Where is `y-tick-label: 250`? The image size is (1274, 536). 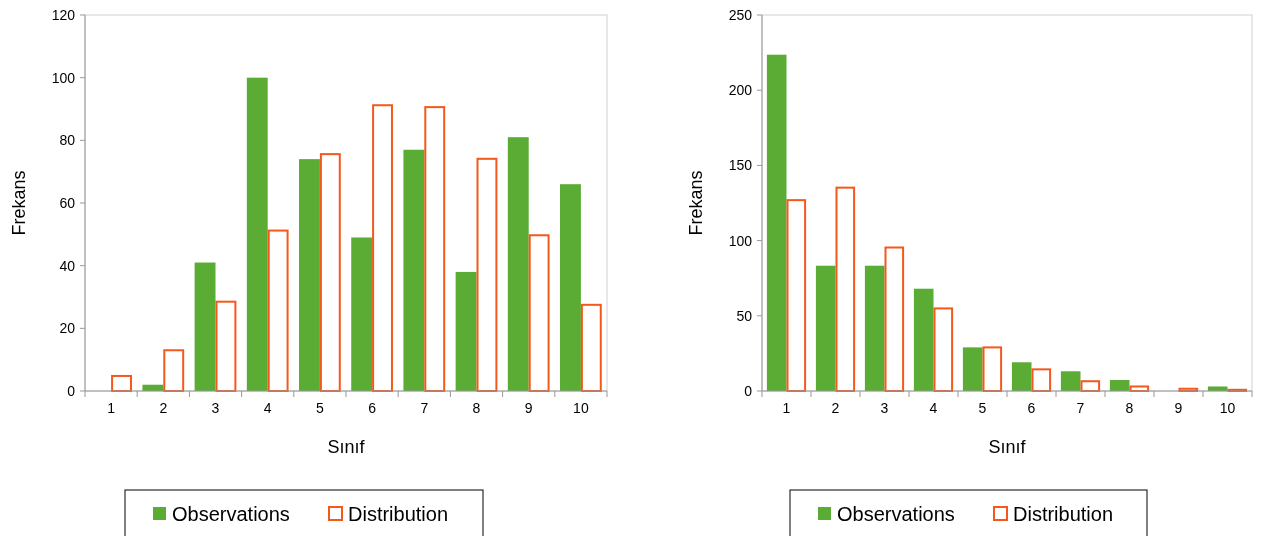 y-tick-label: 250 is located at coordinates (740, 14).